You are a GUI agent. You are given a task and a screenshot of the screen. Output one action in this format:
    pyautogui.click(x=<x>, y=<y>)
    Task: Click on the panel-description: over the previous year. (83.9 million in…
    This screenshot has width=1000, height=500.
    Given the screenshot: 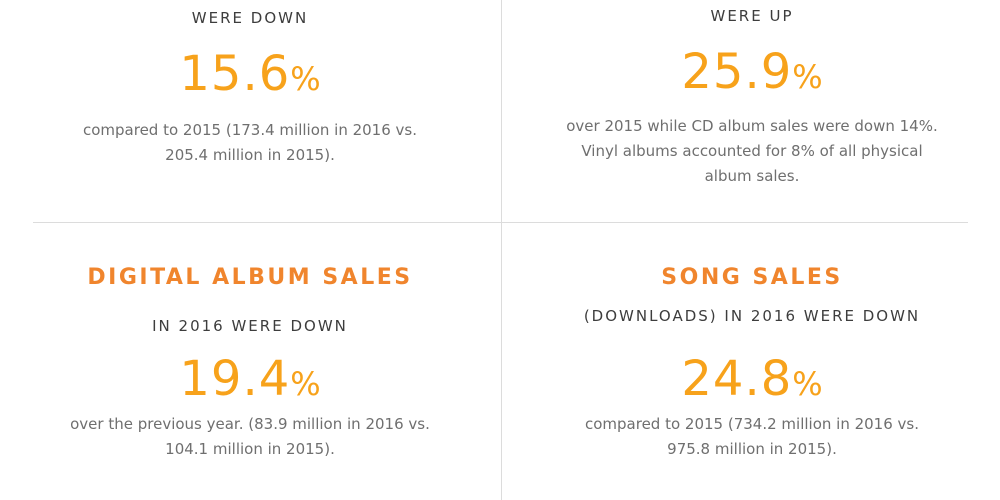 What is the action you would take?
    pyautogui.click(x=250, y=437)
    